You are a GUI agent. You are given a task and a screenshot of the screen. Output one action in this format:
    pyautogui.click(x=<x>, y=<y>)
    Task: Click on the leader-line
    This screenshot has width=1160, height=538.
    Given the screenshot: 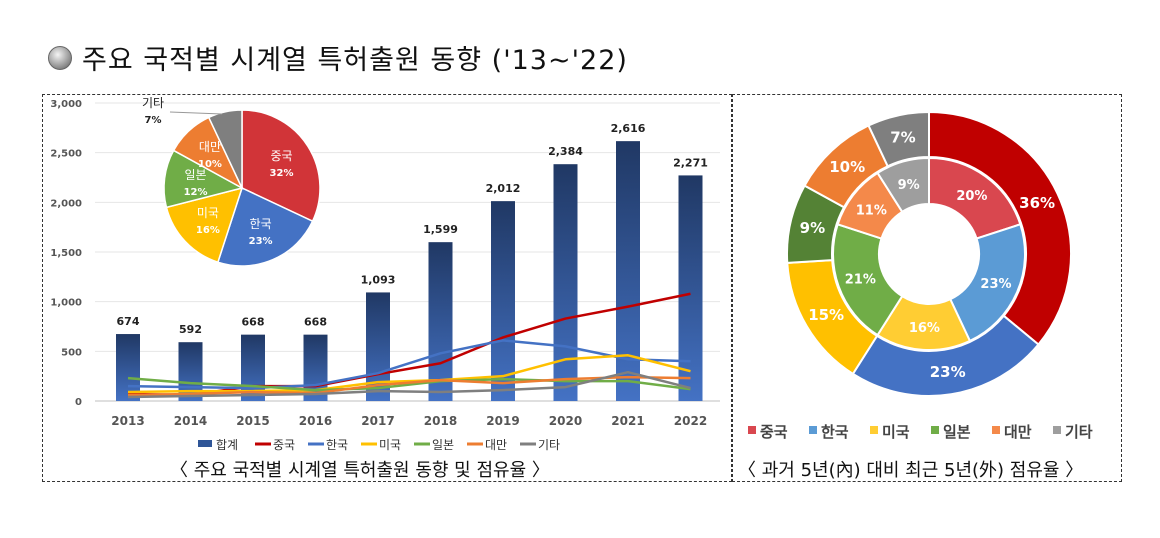 What is the action you would take?
    pyautogui.click(x=196, y=113)
    